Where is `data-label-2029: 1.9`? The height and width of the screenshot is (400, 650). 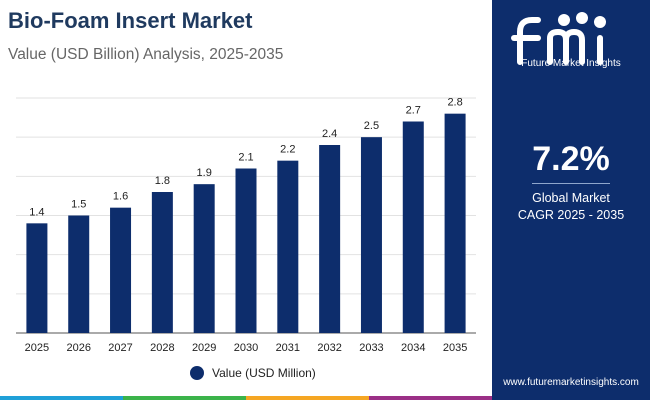 data-label-2029: 1.9 is located at coordinates (204, 173).